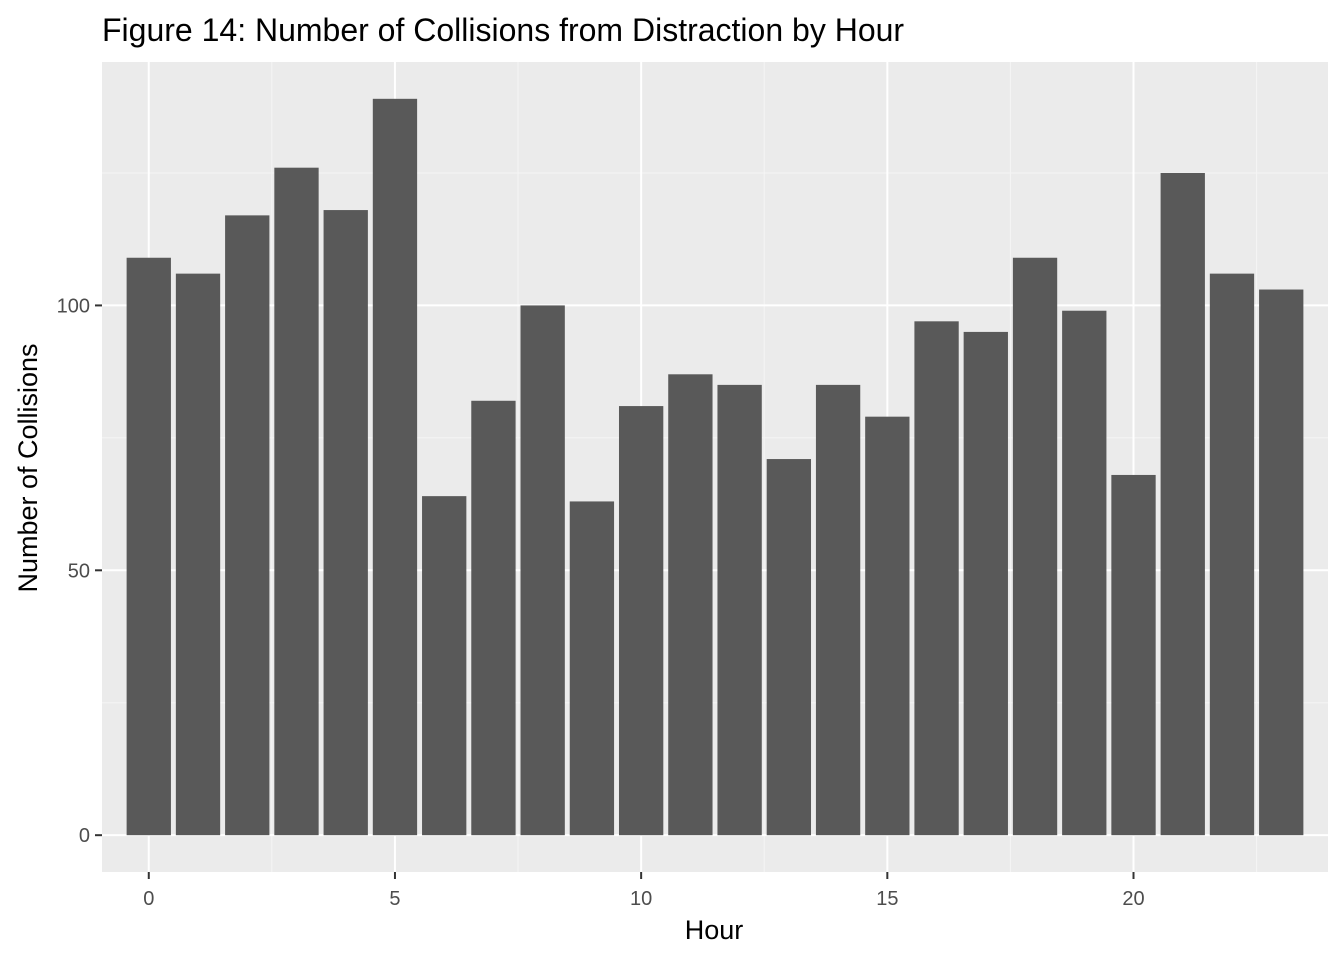 The width and height of the screenshot is (1344, 965). I want to click on x-tick-label: 10, so click(641, 899).